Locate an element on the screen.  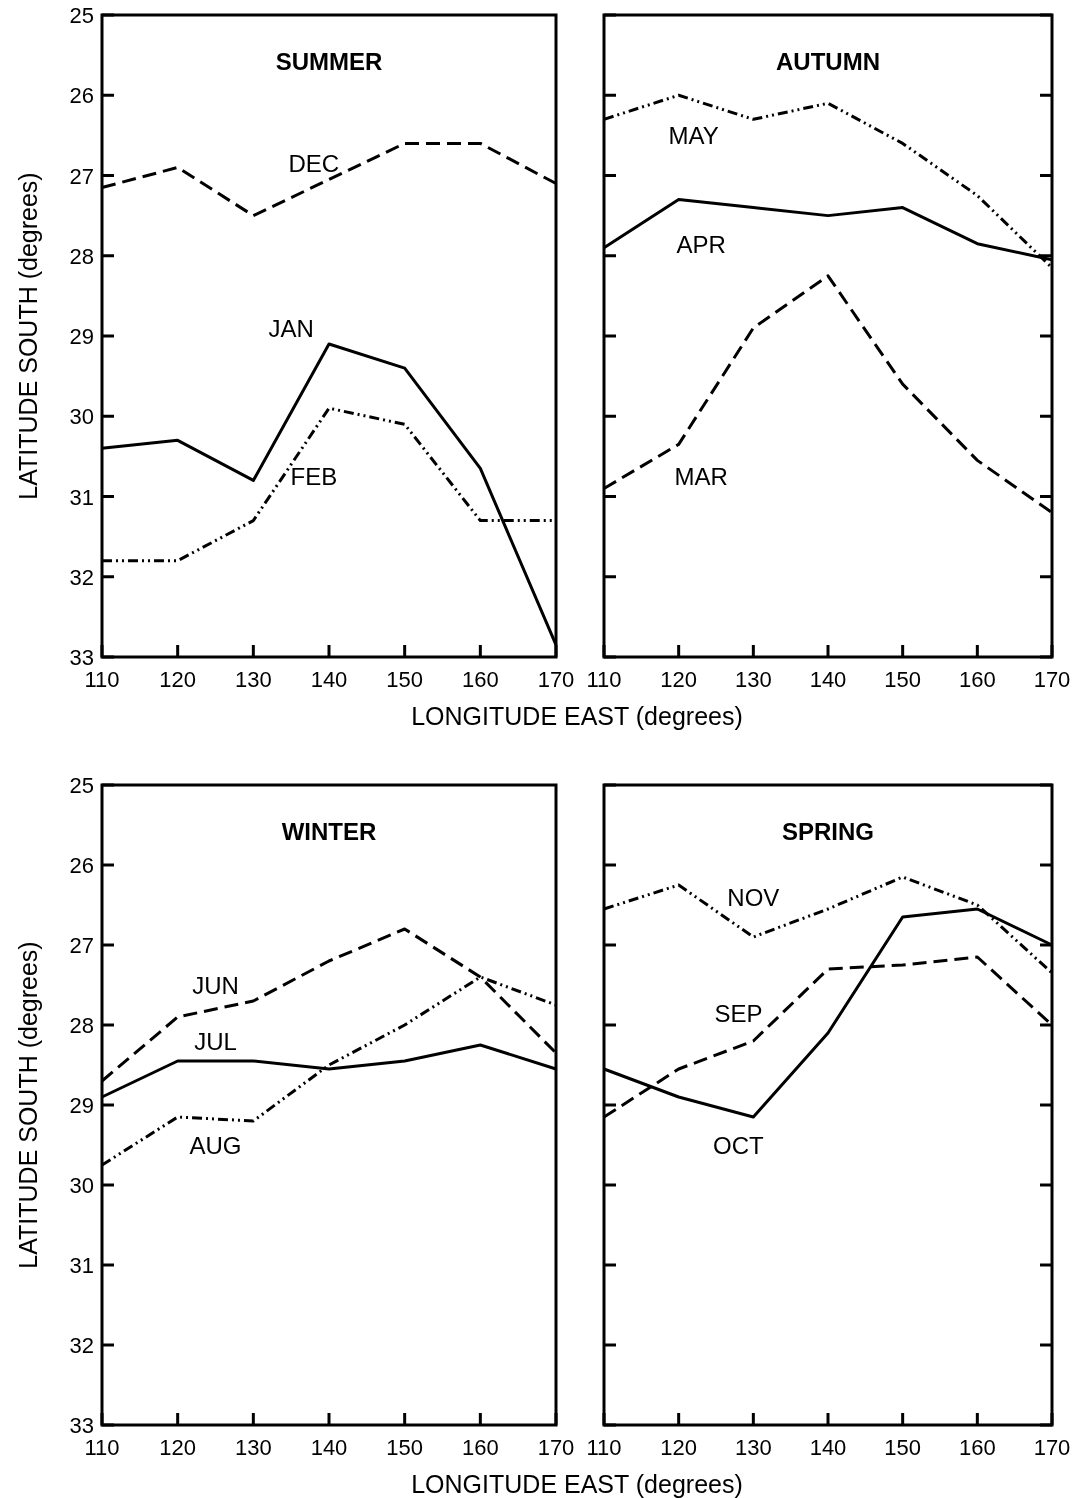
series-label: JUL is located at coordinates (215, 1041).